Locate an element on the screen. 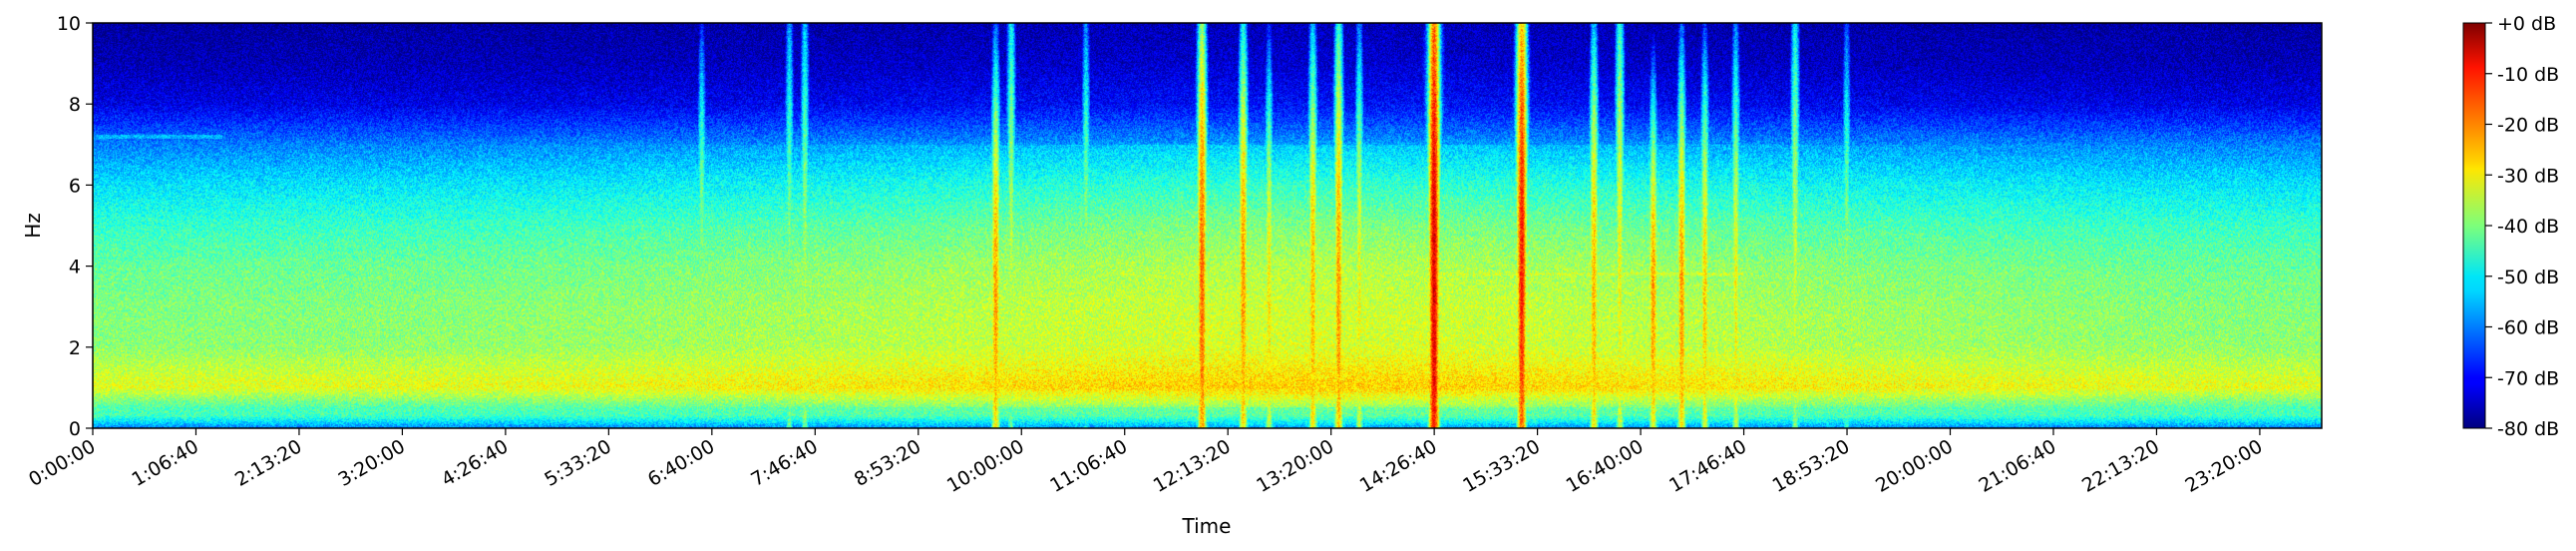 The height and width of the screenshot is (551, 2576). colorbar-gradient is located at coordinates (2474, 225).